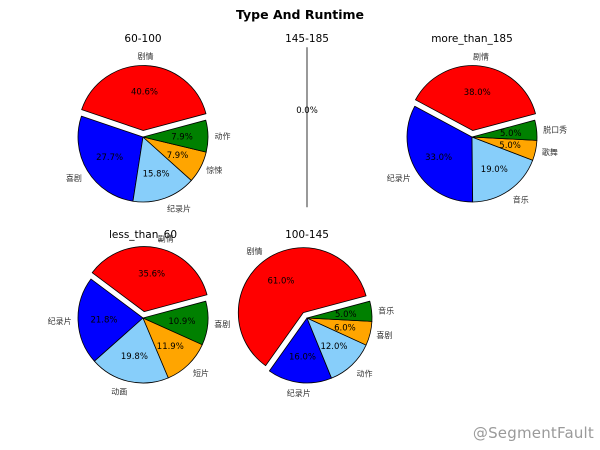  Describe the element at coordinates (156, 175) in the screenshot. I see `pct-label: 15.8%` at that location.